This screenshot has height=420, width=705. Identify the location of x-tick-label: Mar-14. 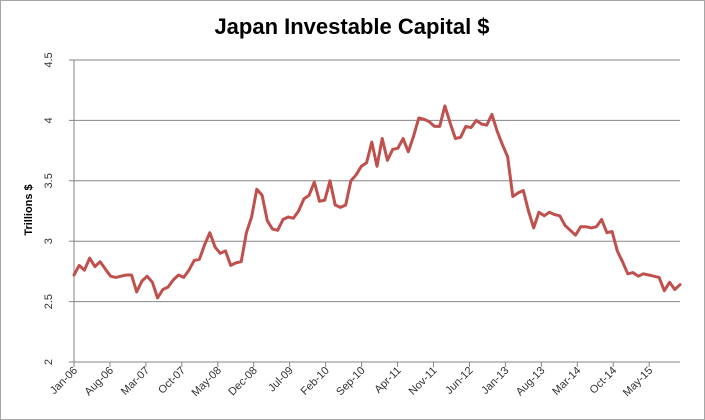
(566, 381).